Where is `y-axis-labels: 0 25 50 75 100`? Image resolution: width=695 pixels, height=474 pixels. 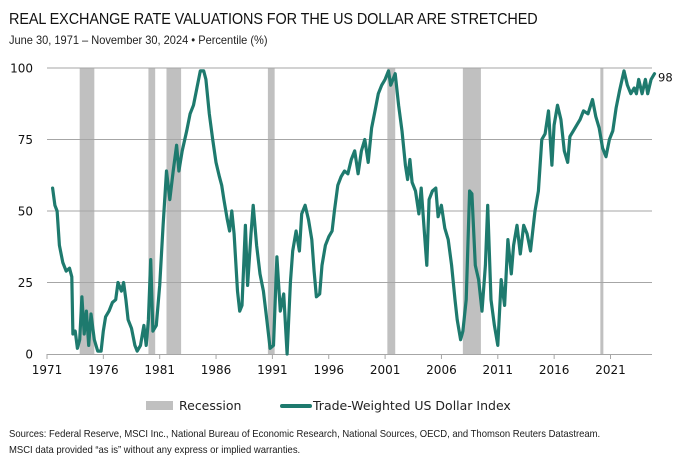
y-axis-labels: 0 25 50 75 100 is located at coordinates (21, 212).